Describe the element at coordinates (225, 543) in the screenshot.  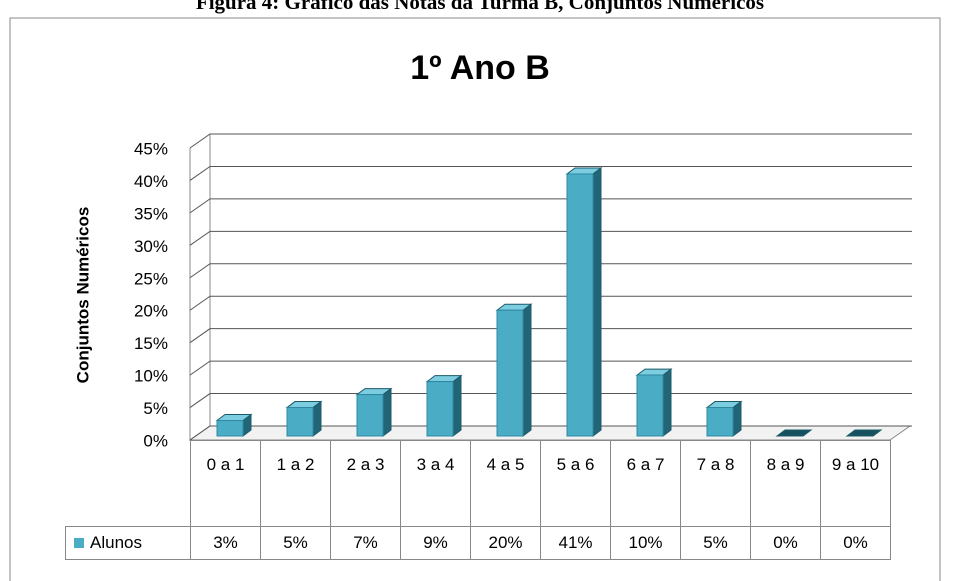
I see `value-label: 3%` at that location.